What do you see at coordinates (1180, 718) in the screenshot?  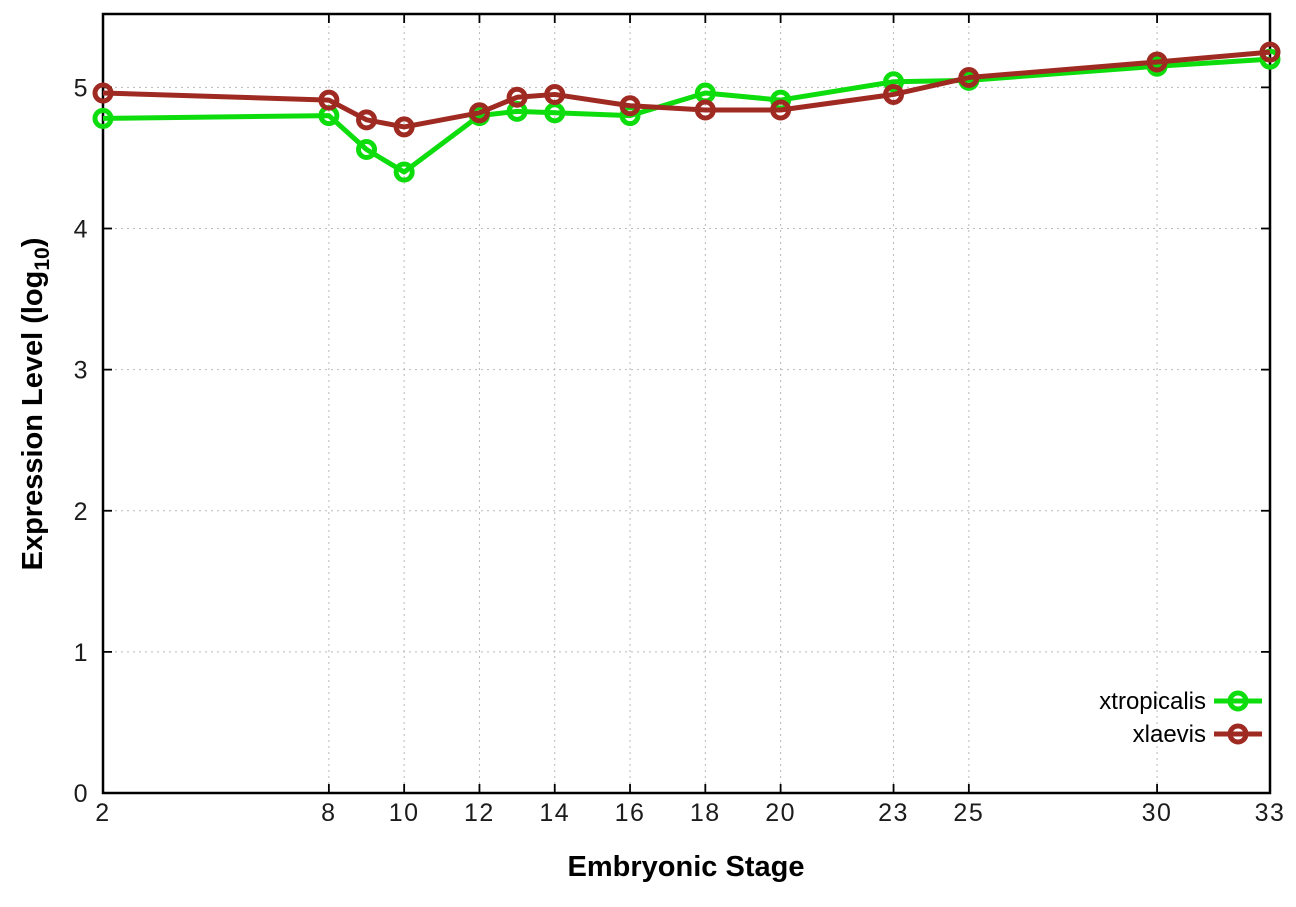 I see `legend-layer: xtropicalis xlaevis` at bounding box center [1180, 718].